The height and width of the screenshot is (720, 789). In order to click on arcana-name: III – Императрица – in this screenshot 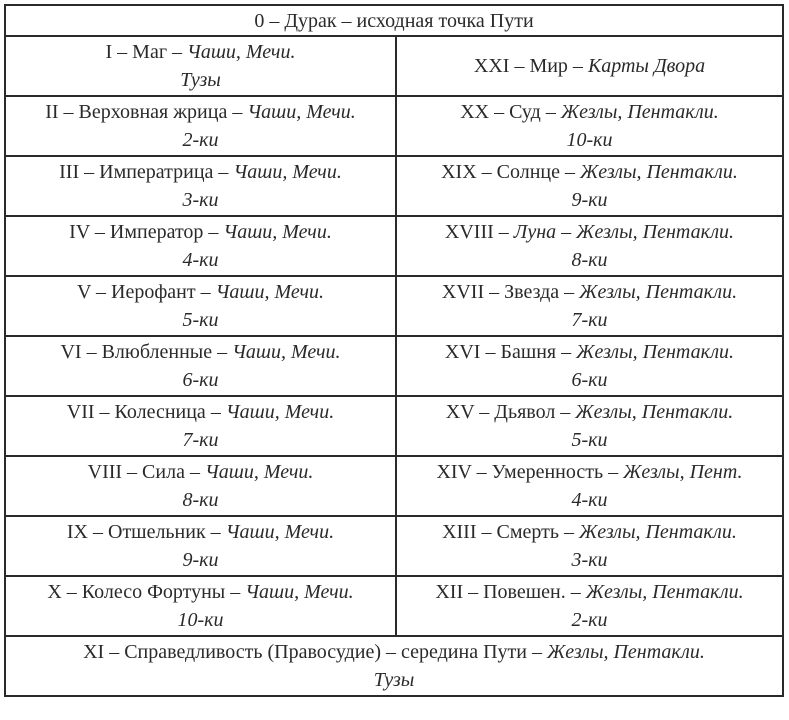, I will do `click(146, 172)`.